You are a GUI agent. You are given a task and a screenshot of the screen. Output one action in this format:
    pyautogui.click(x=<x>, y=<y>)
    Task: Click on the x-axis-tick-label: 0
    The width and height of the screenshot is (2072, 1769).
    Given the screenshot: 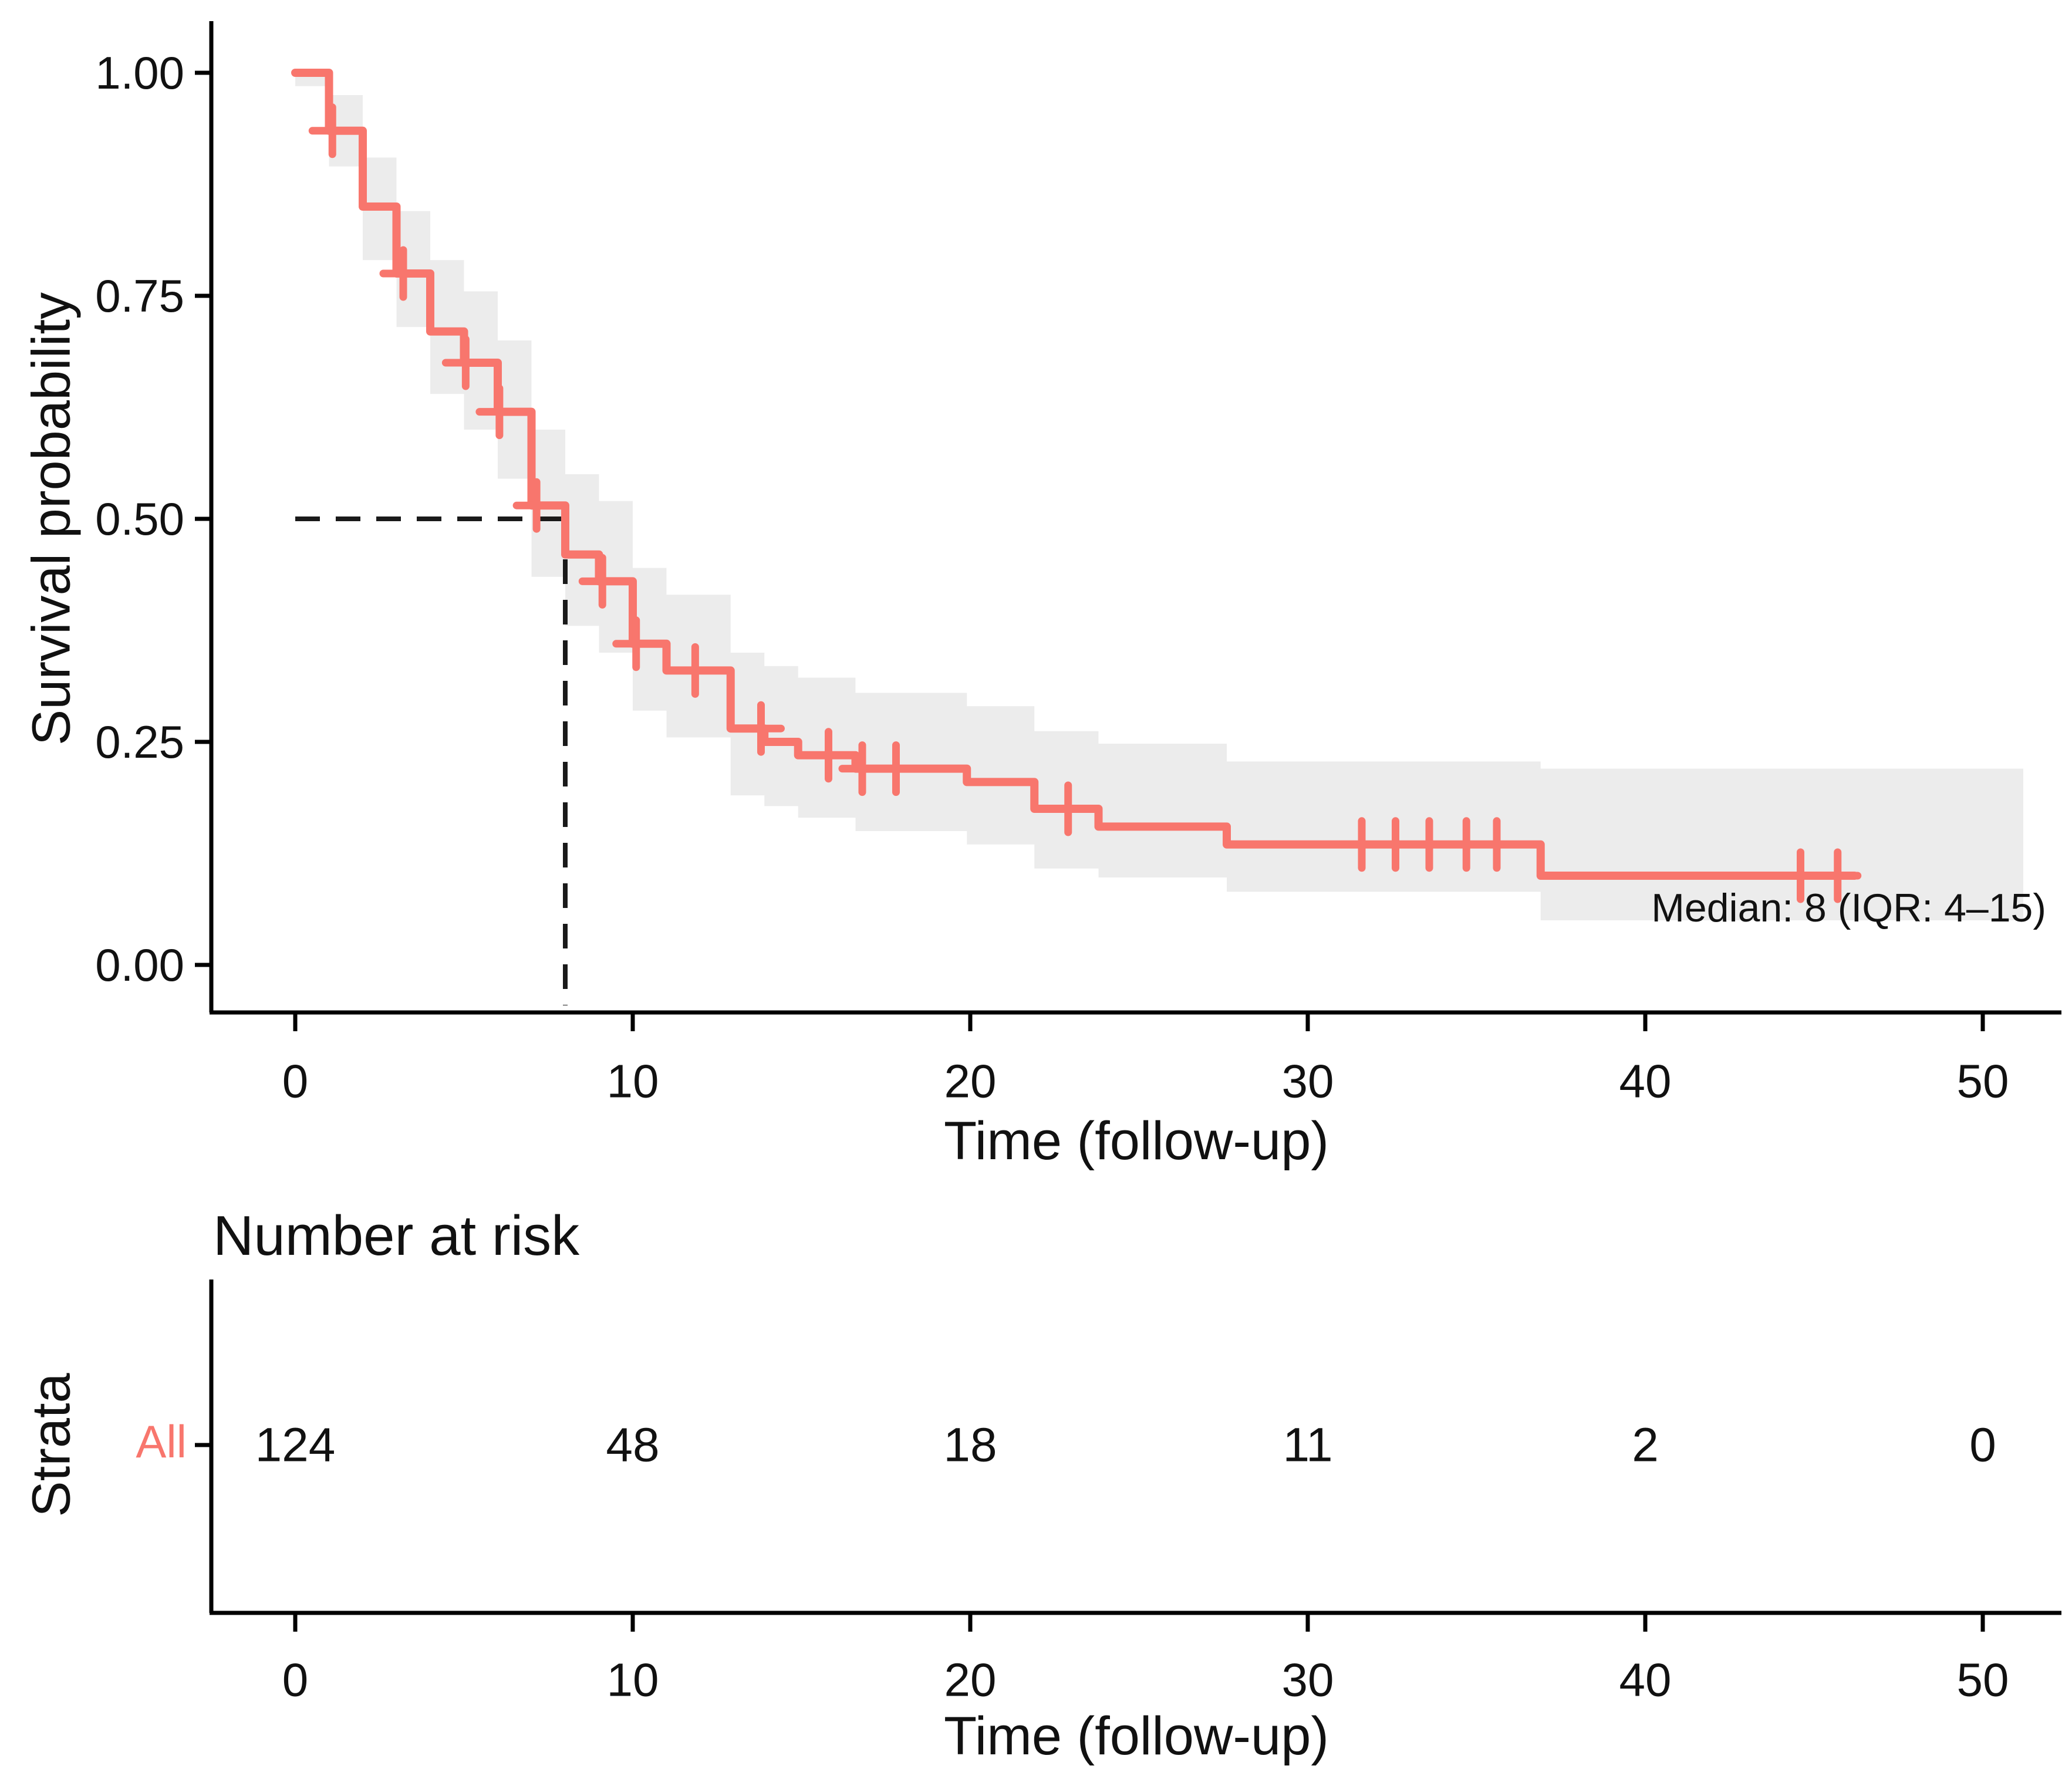 What is the action you would take?
    pyautogui.click(x=295, y=1081)
    